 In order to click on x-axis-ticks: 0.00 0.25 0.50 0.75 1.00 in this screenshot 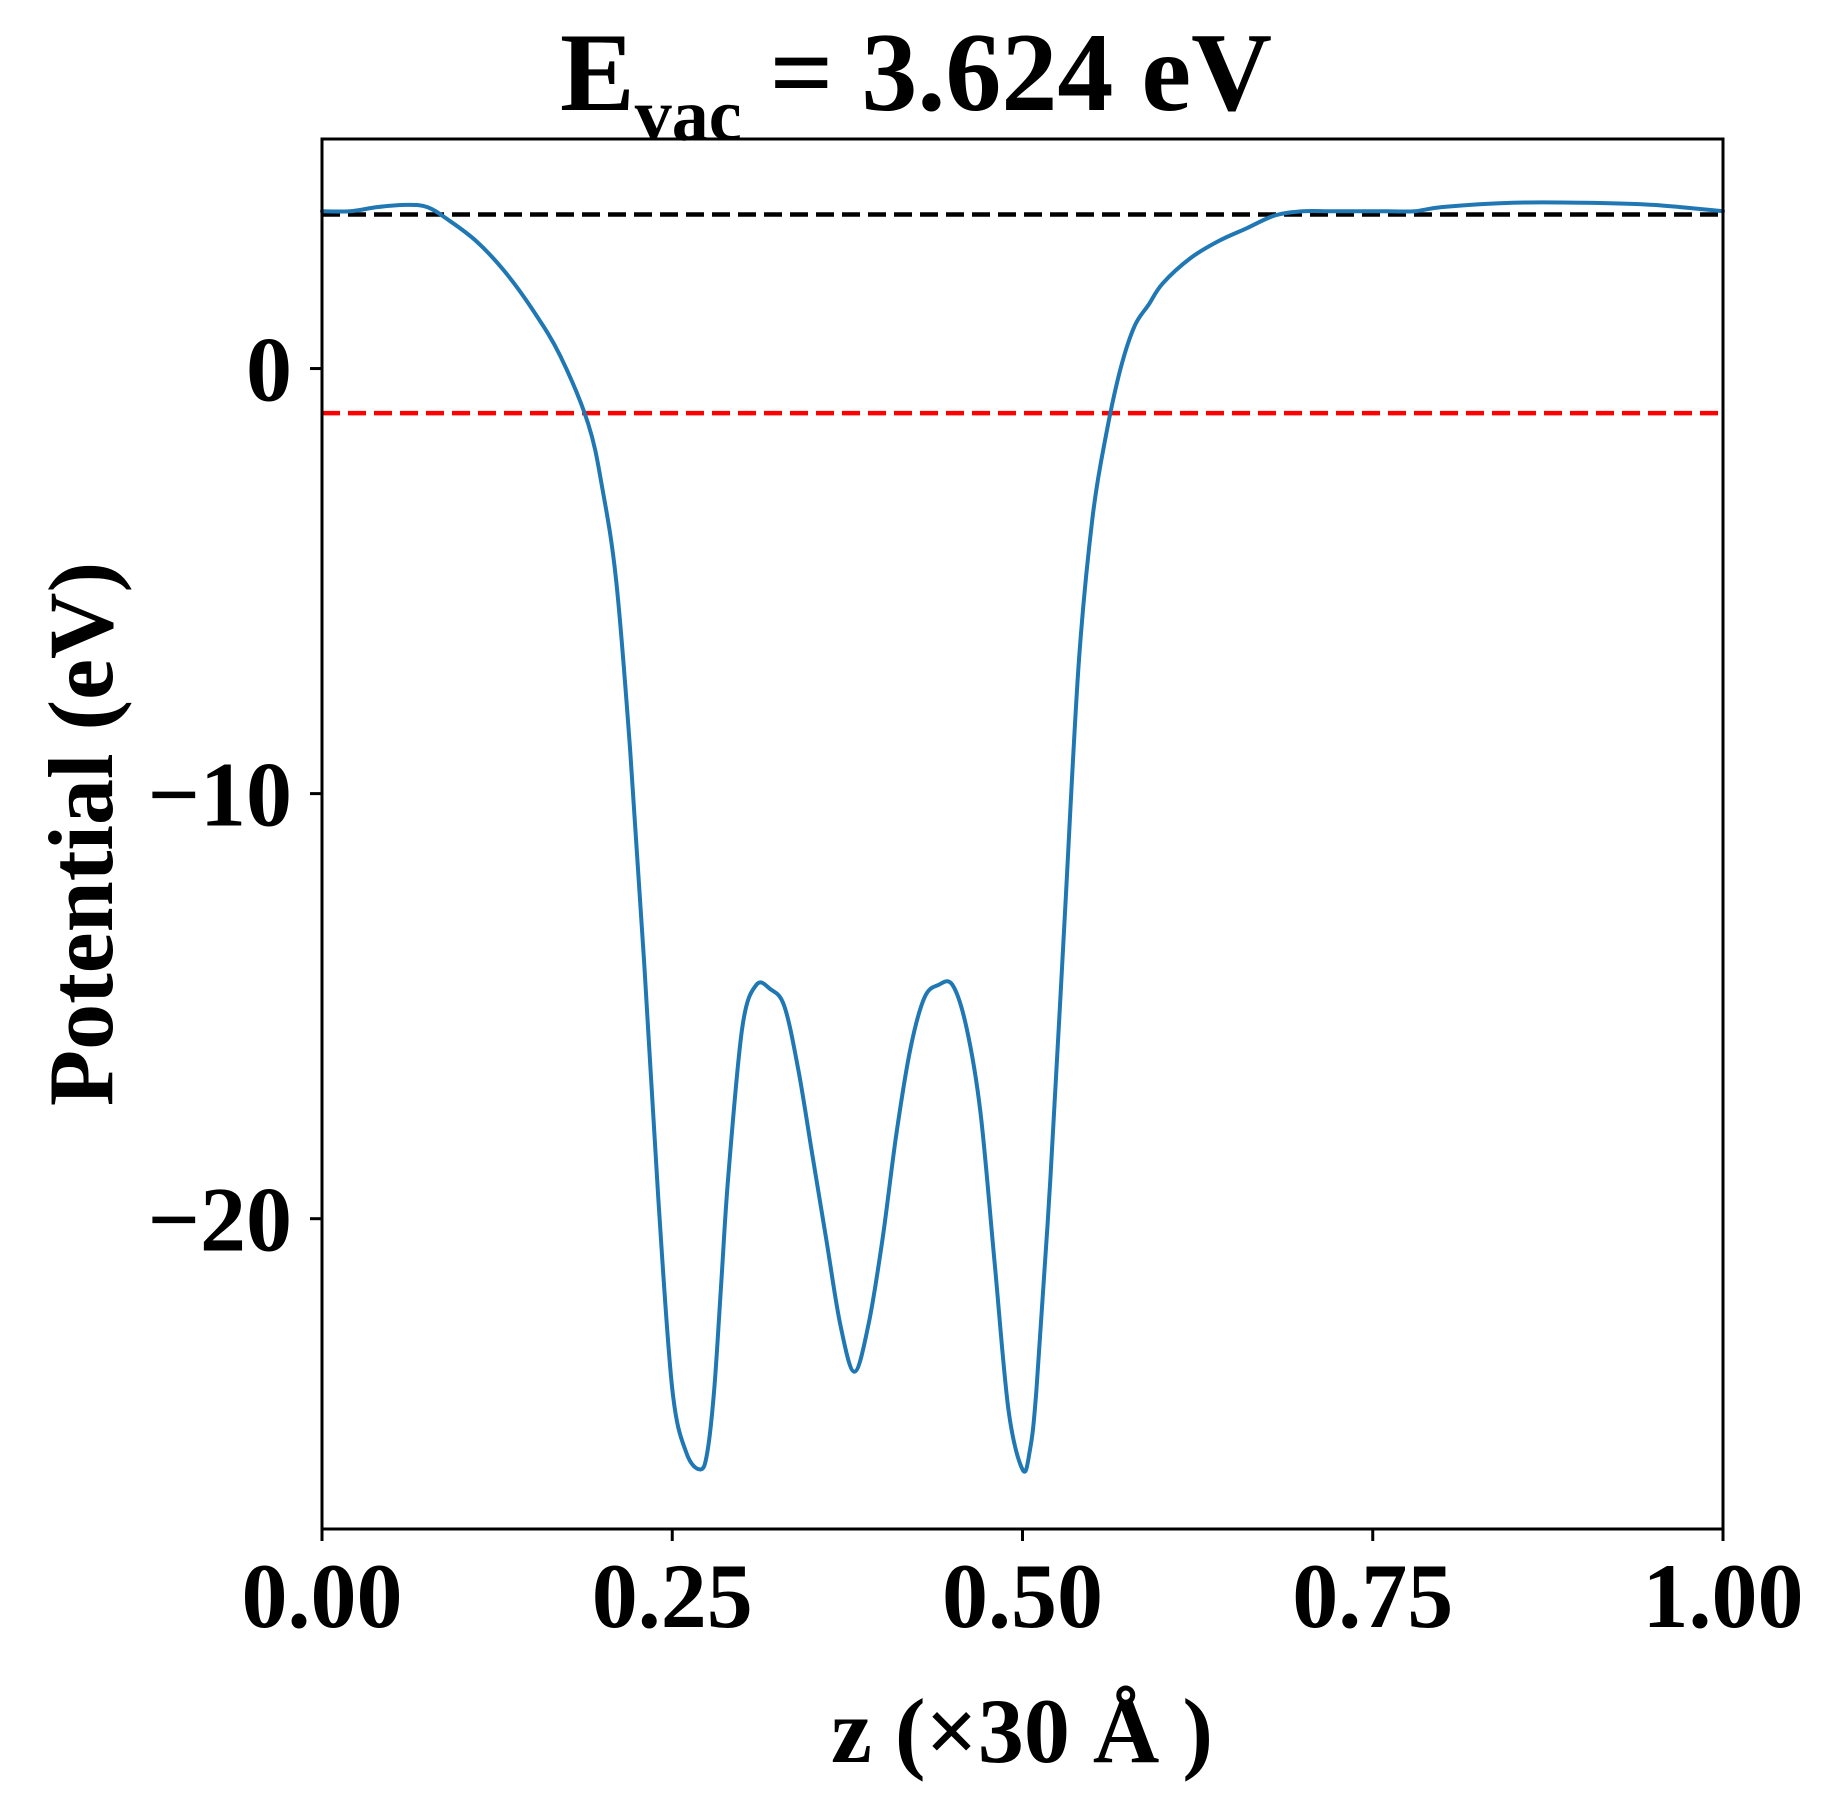, I will do `click(1023, 1588)`.